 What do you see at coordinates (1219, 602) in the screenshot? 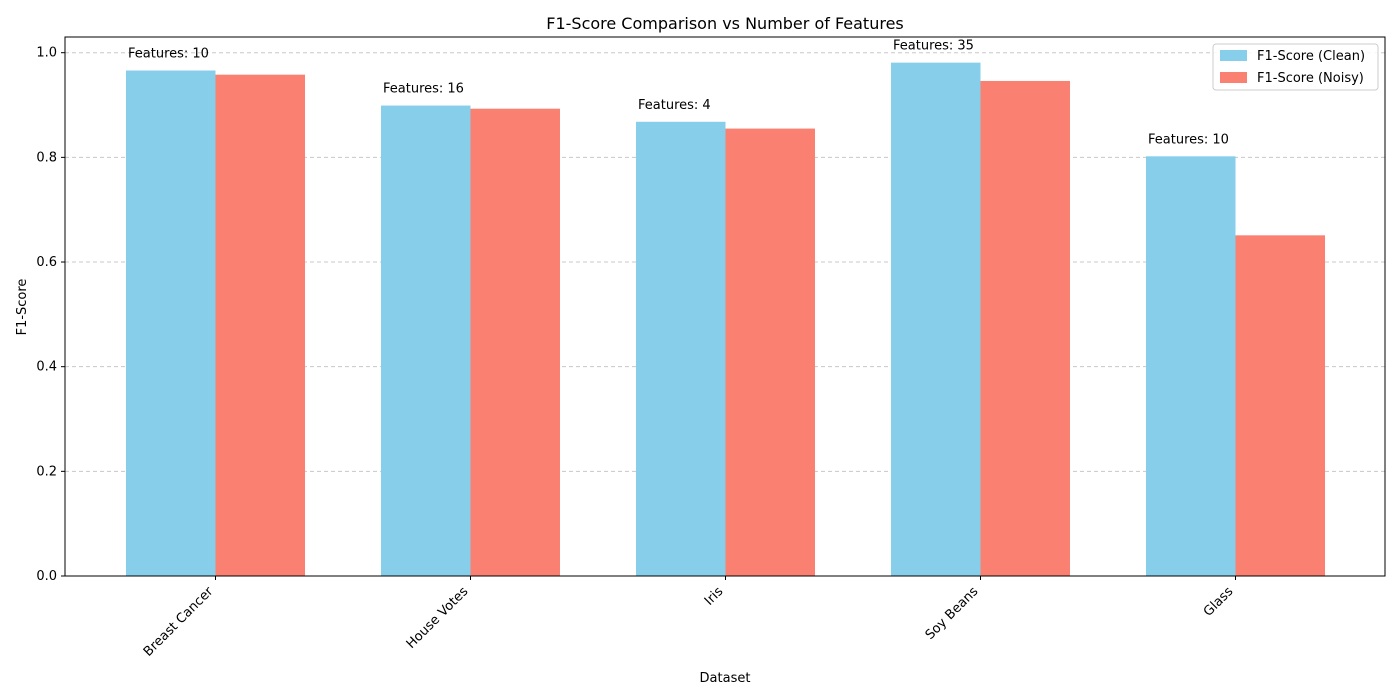
I see `x-tick-label: Glass` at bounding box center [1219, 602].